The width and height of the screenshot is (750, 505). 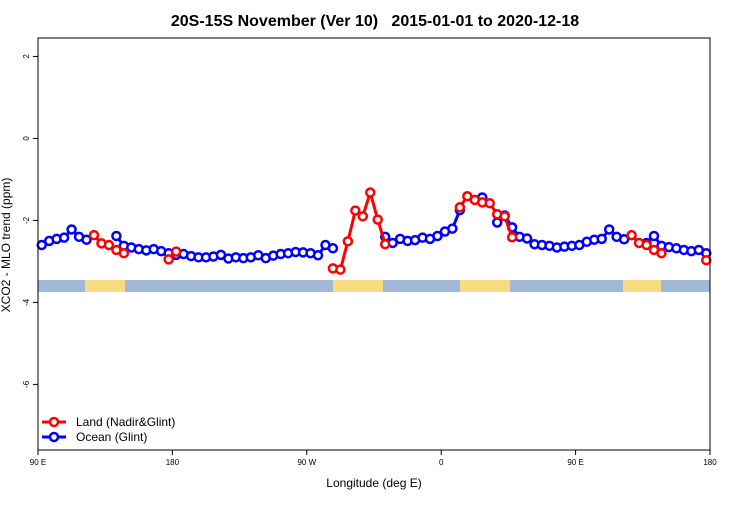 I want to click on surface-strip, so click(x=374, y=286).